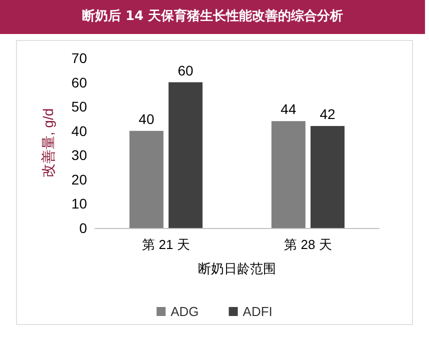 This screenshot has width=429, height=337. I want to click on y-tick-label: 70, so click(79, 58).